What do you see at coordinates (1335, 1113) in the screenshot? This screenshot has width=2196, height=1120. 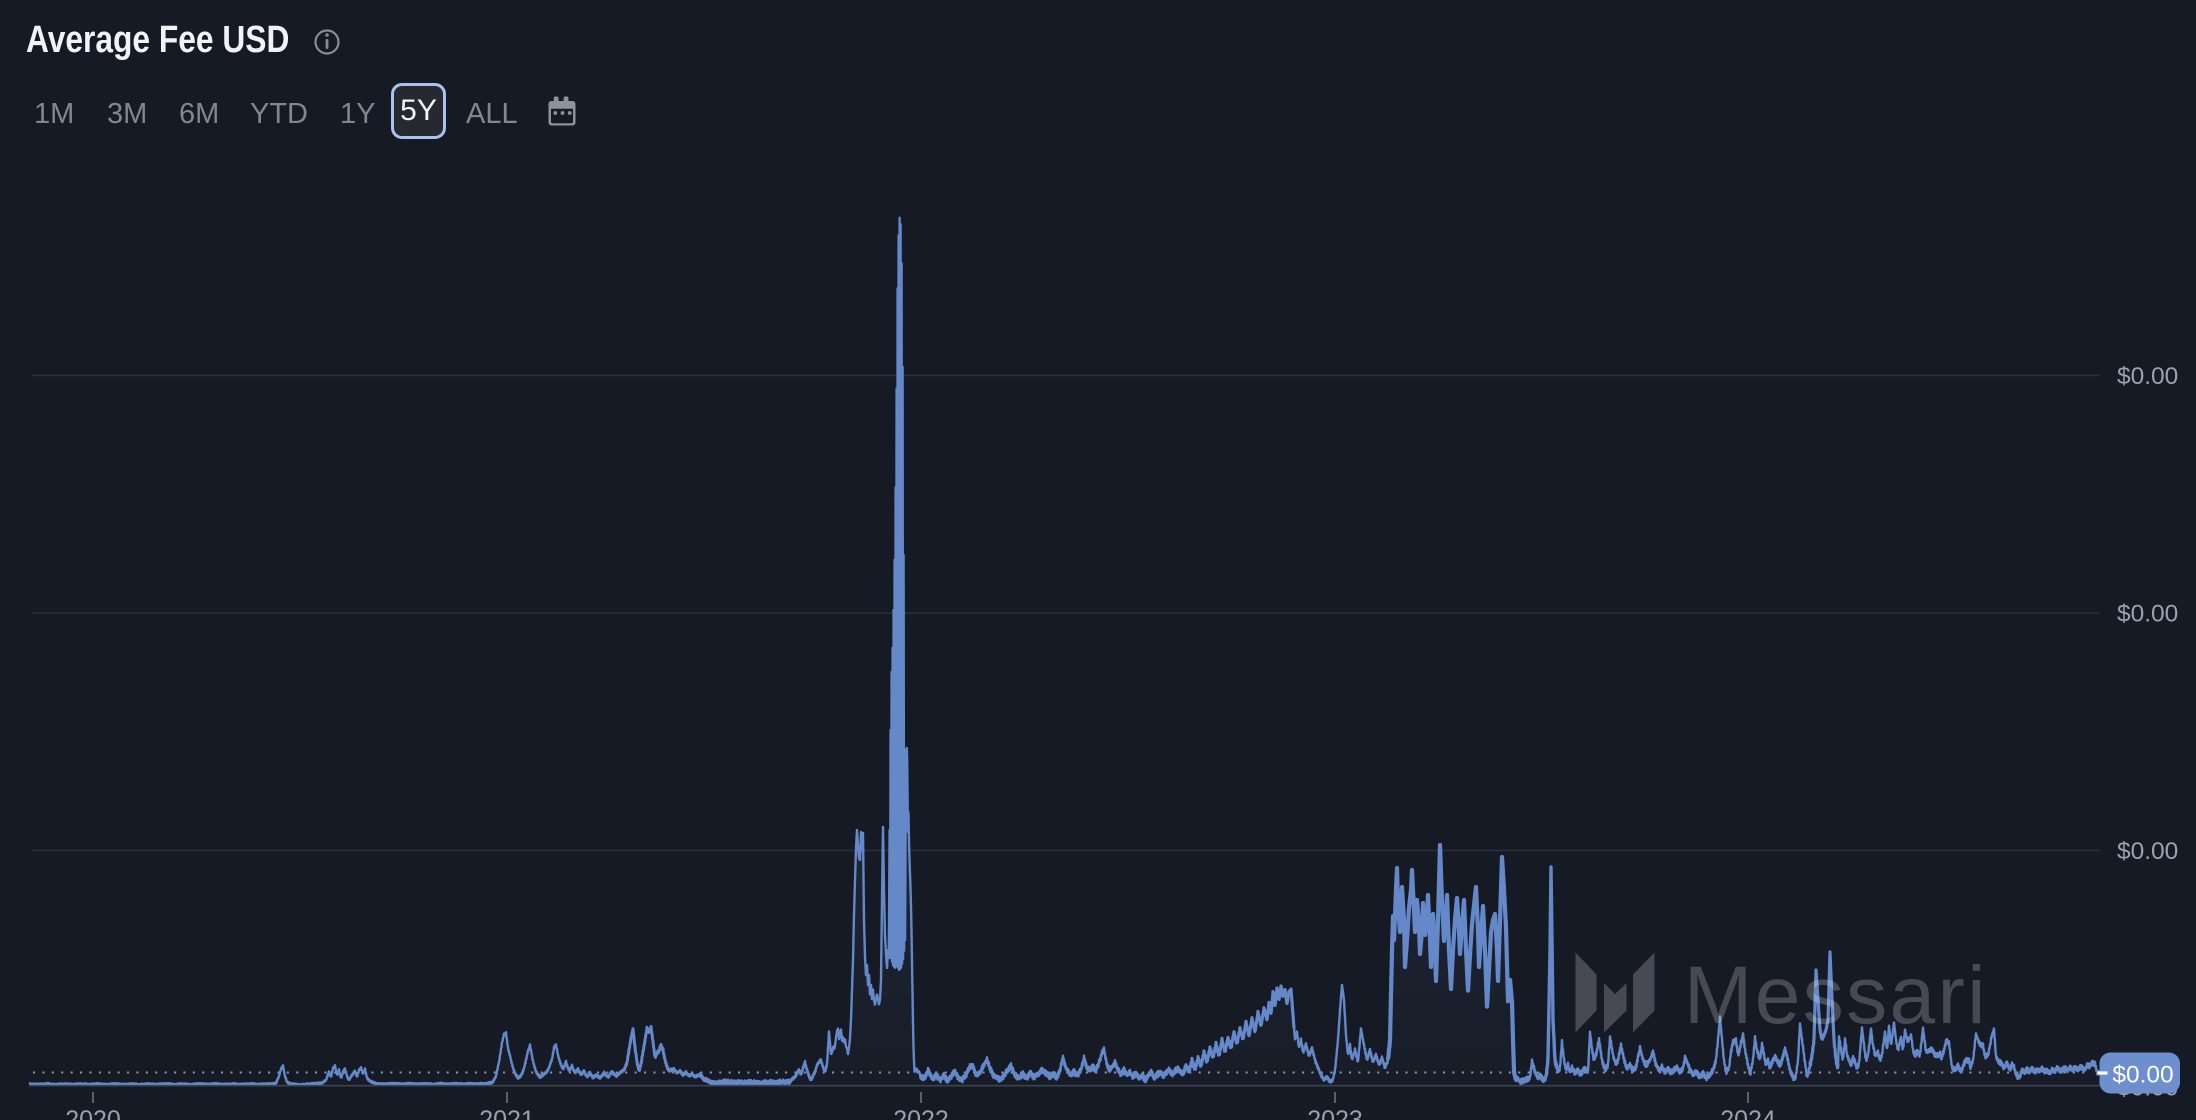 I see `svg-text: 2023` at bounding box center [1335, 1113].